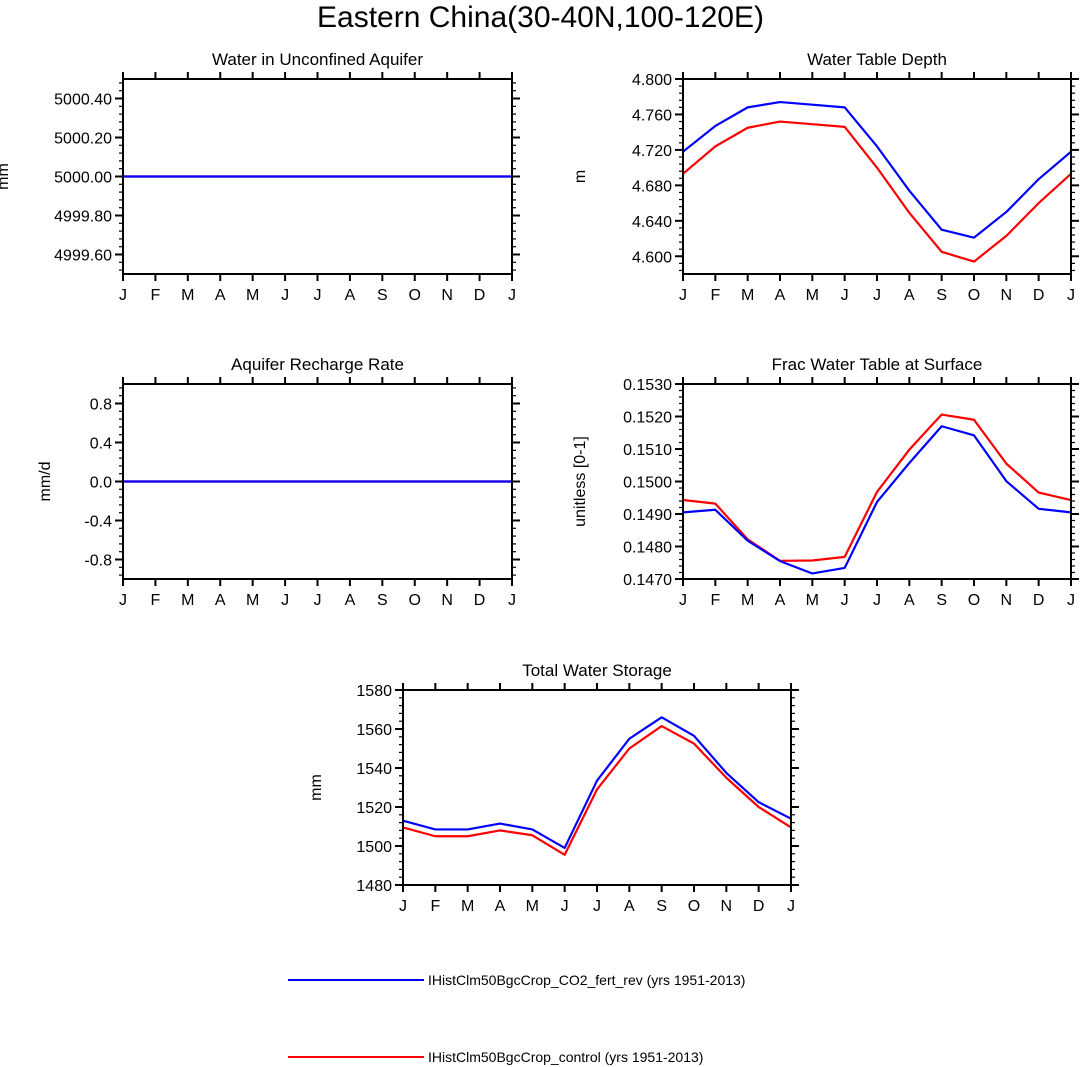 This screenshot has height=1067, width=1081. I want to click on legend-line-control, so click(356, 1057).